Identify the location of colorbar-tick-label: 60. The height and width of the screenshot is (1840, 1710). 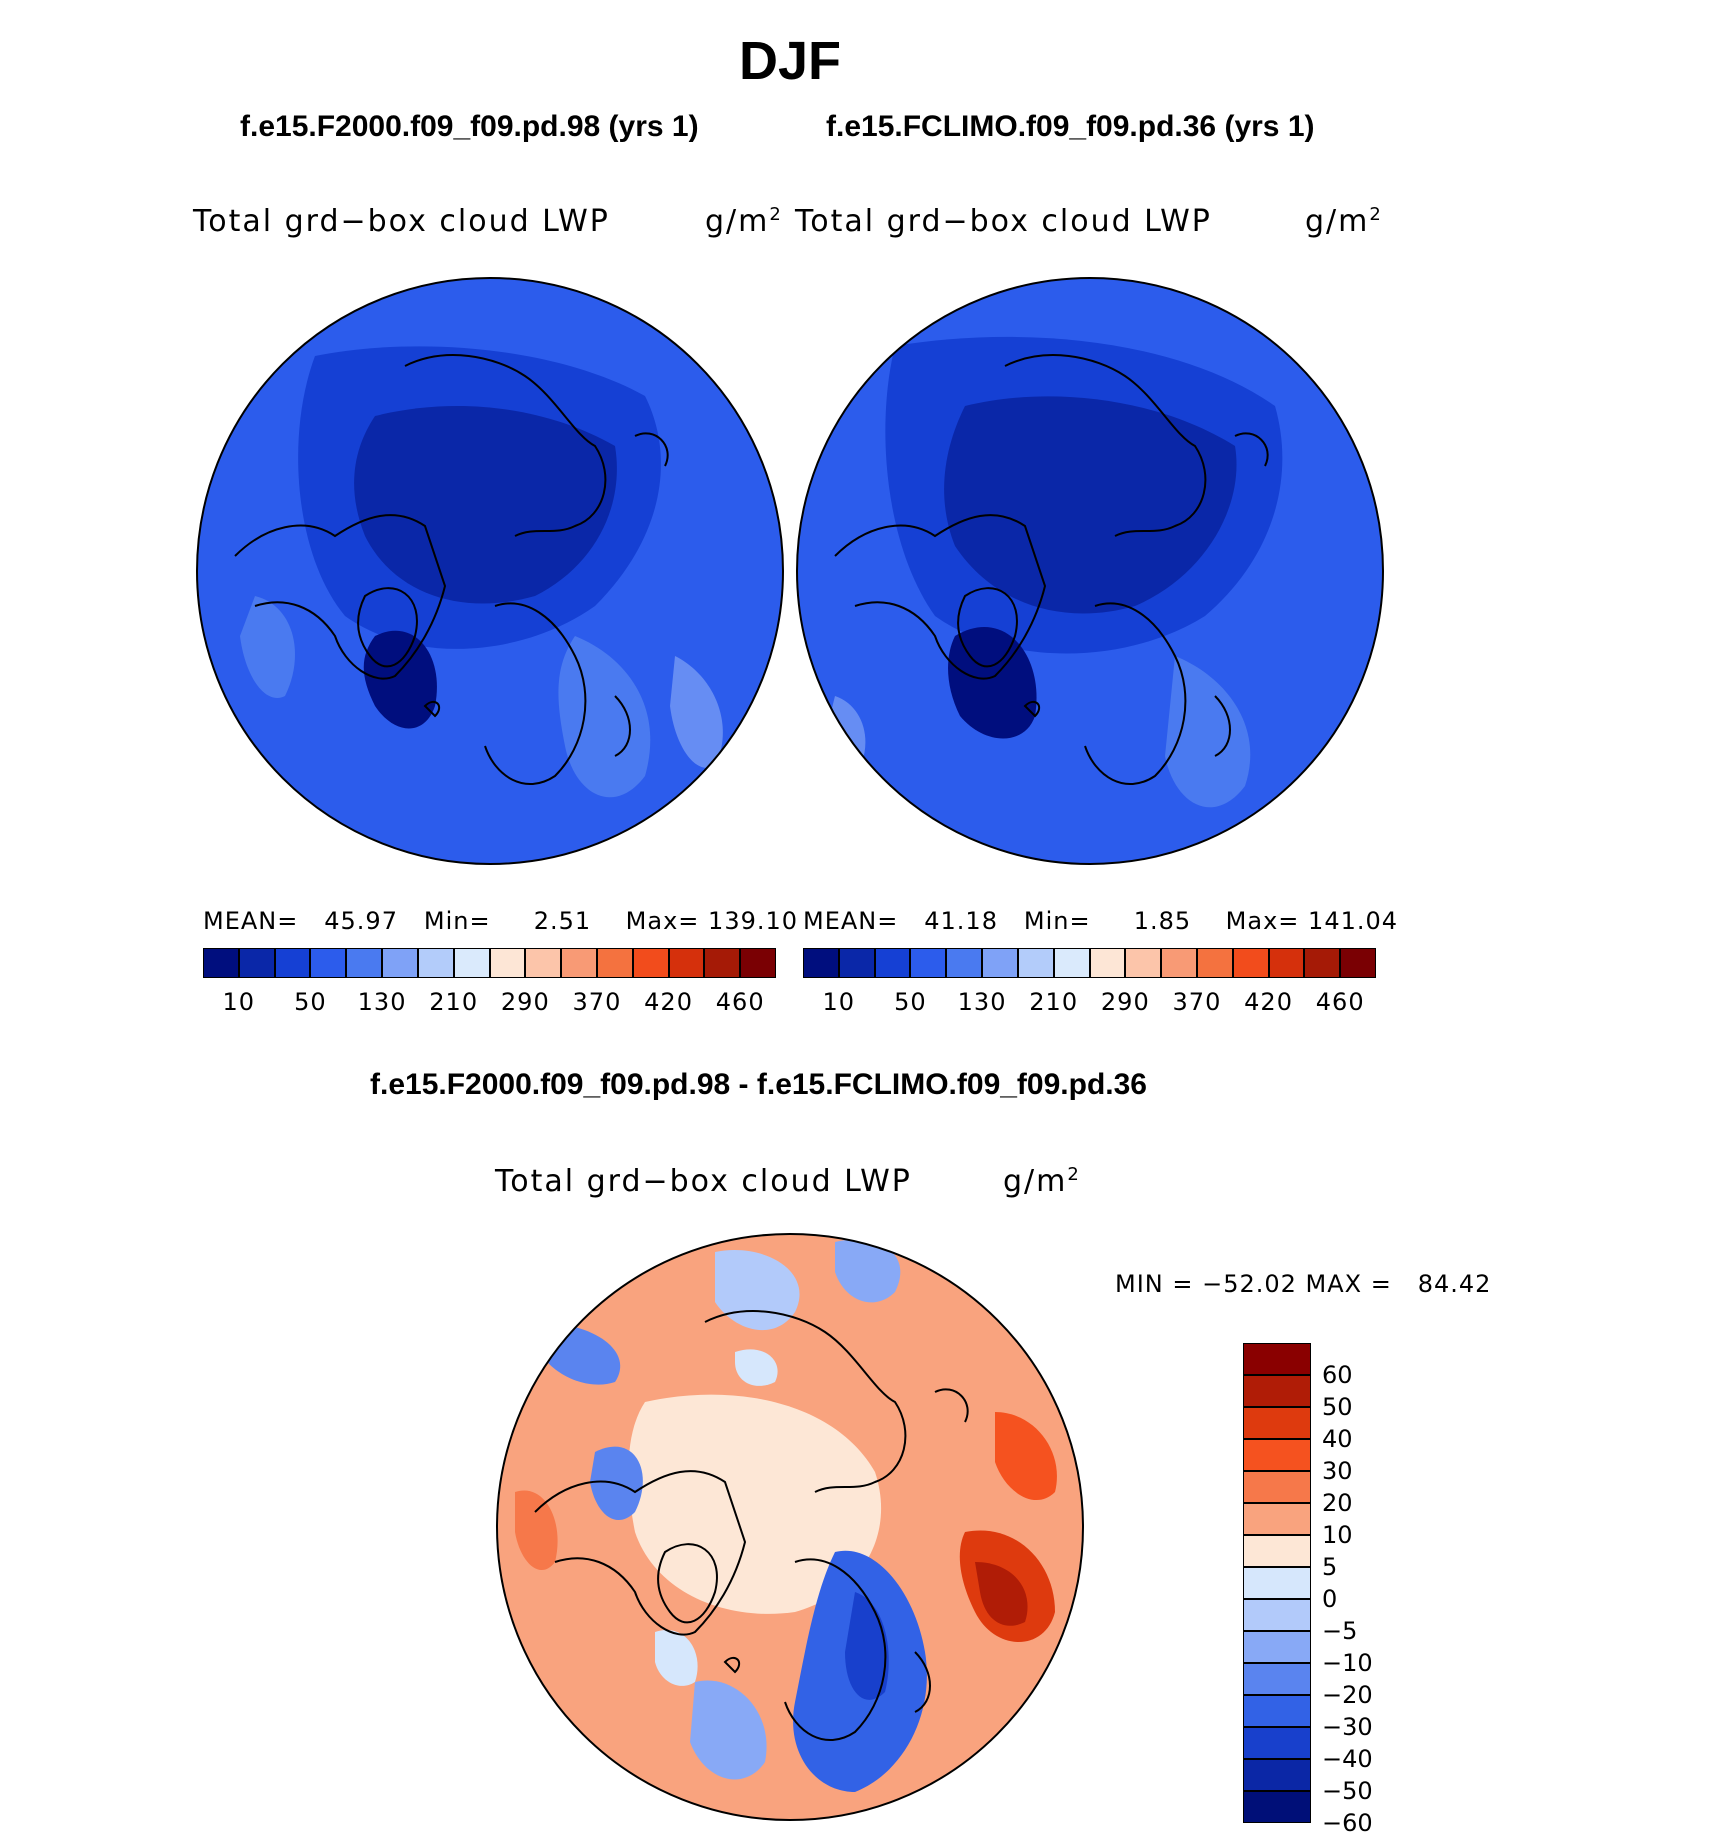
(1337, 1375).